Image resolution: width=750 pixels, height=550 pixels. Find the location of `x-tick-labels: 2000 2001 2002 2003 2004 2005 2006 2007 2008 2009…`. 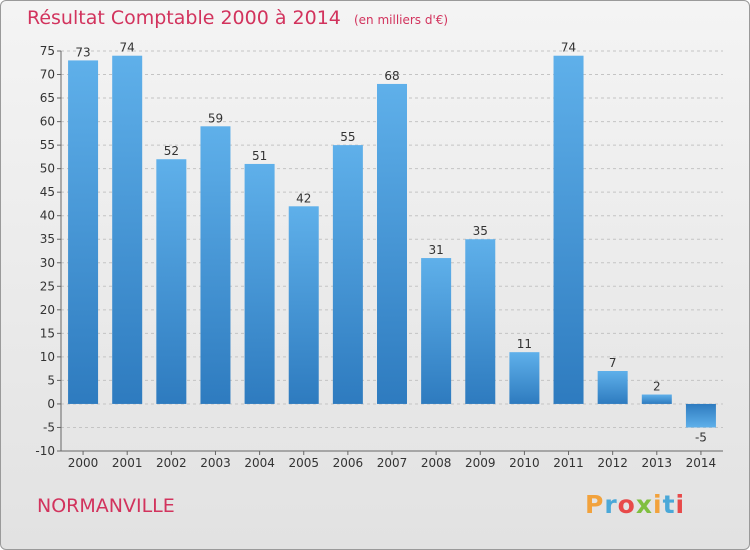

x-tick-labels: 2000 2001 2002 2003 2004 2005 2006 2007 2008 2009… is located at coordinates (392, 460).